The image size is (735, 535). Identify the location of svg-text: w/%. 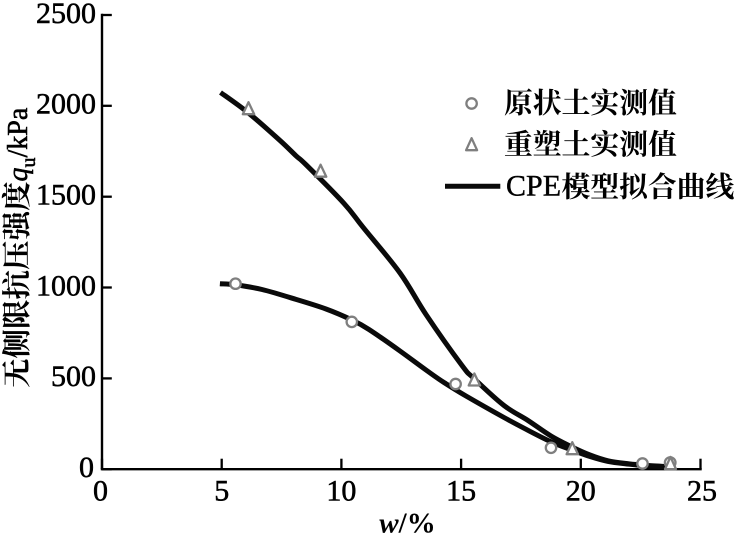
(407, 521).